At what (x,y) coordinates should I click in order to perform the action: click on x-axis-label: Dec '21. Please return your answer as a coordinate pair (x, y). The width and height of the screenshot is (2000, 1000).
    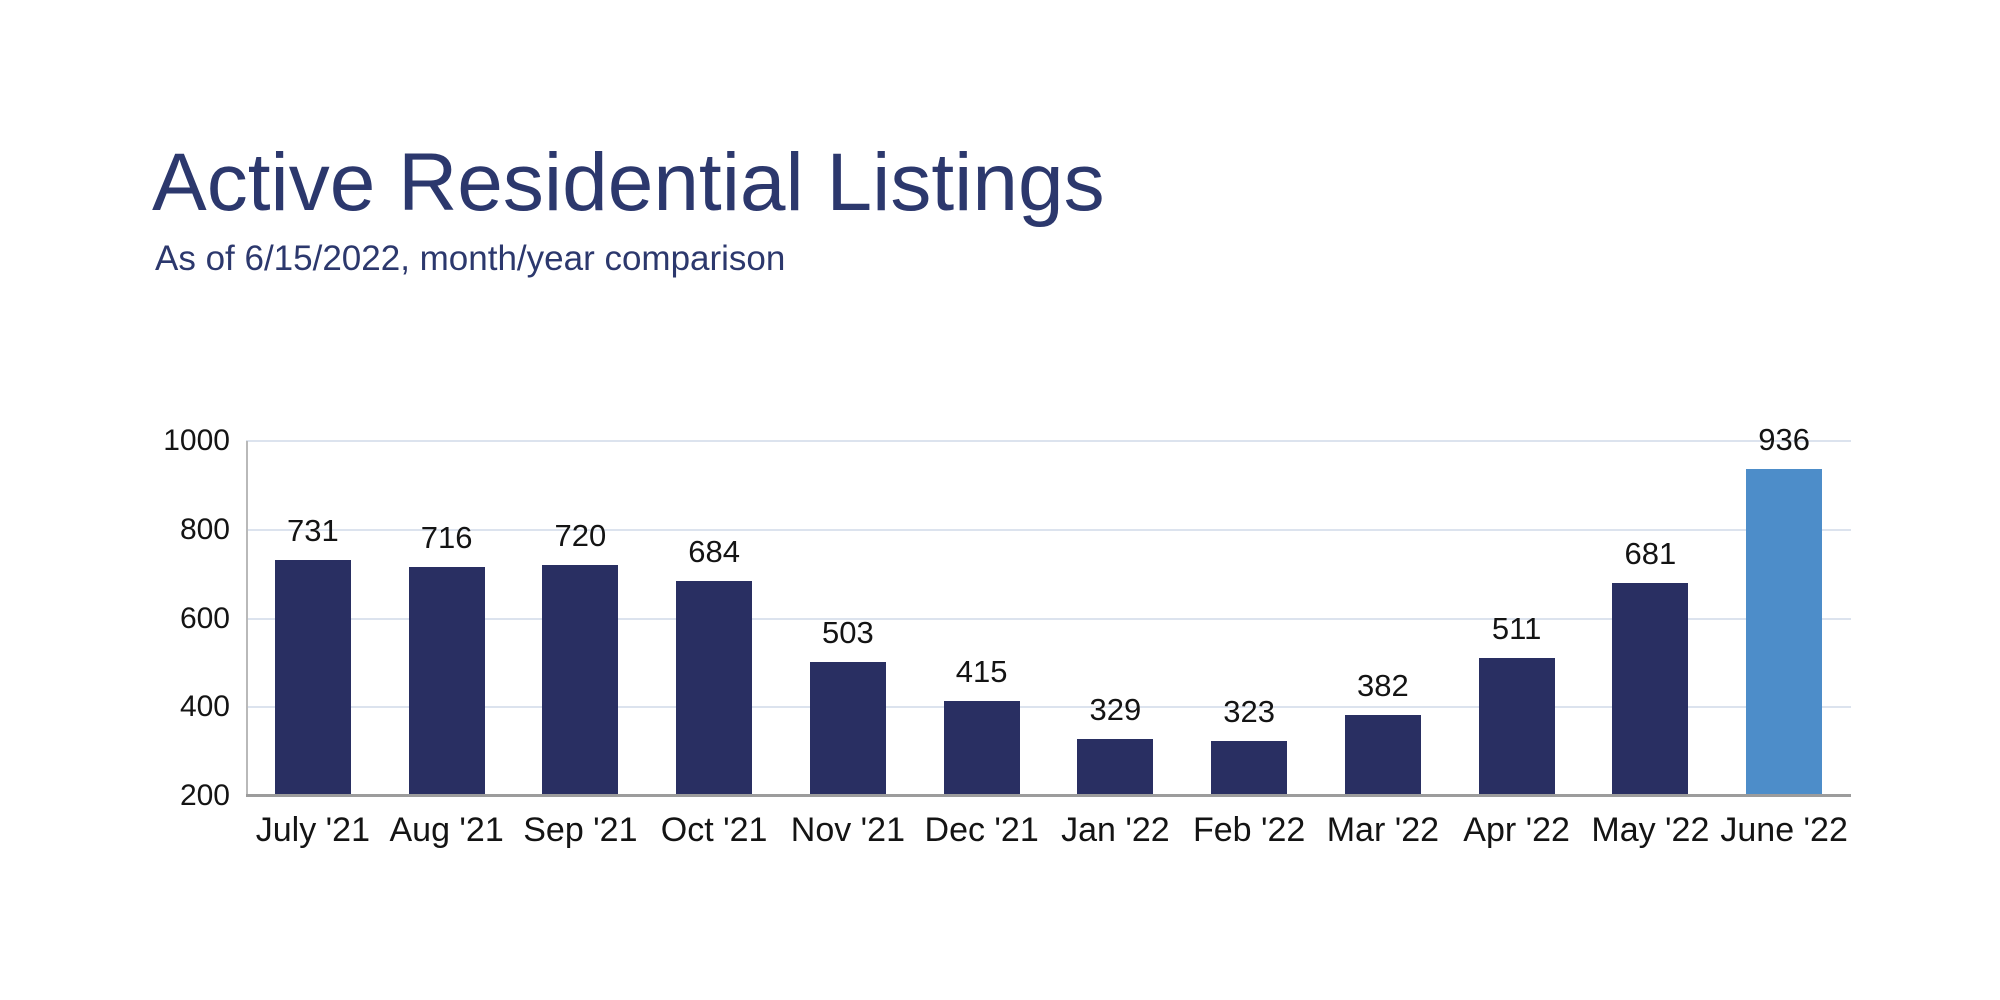
    Looking at the image, I should click on (981, 830).